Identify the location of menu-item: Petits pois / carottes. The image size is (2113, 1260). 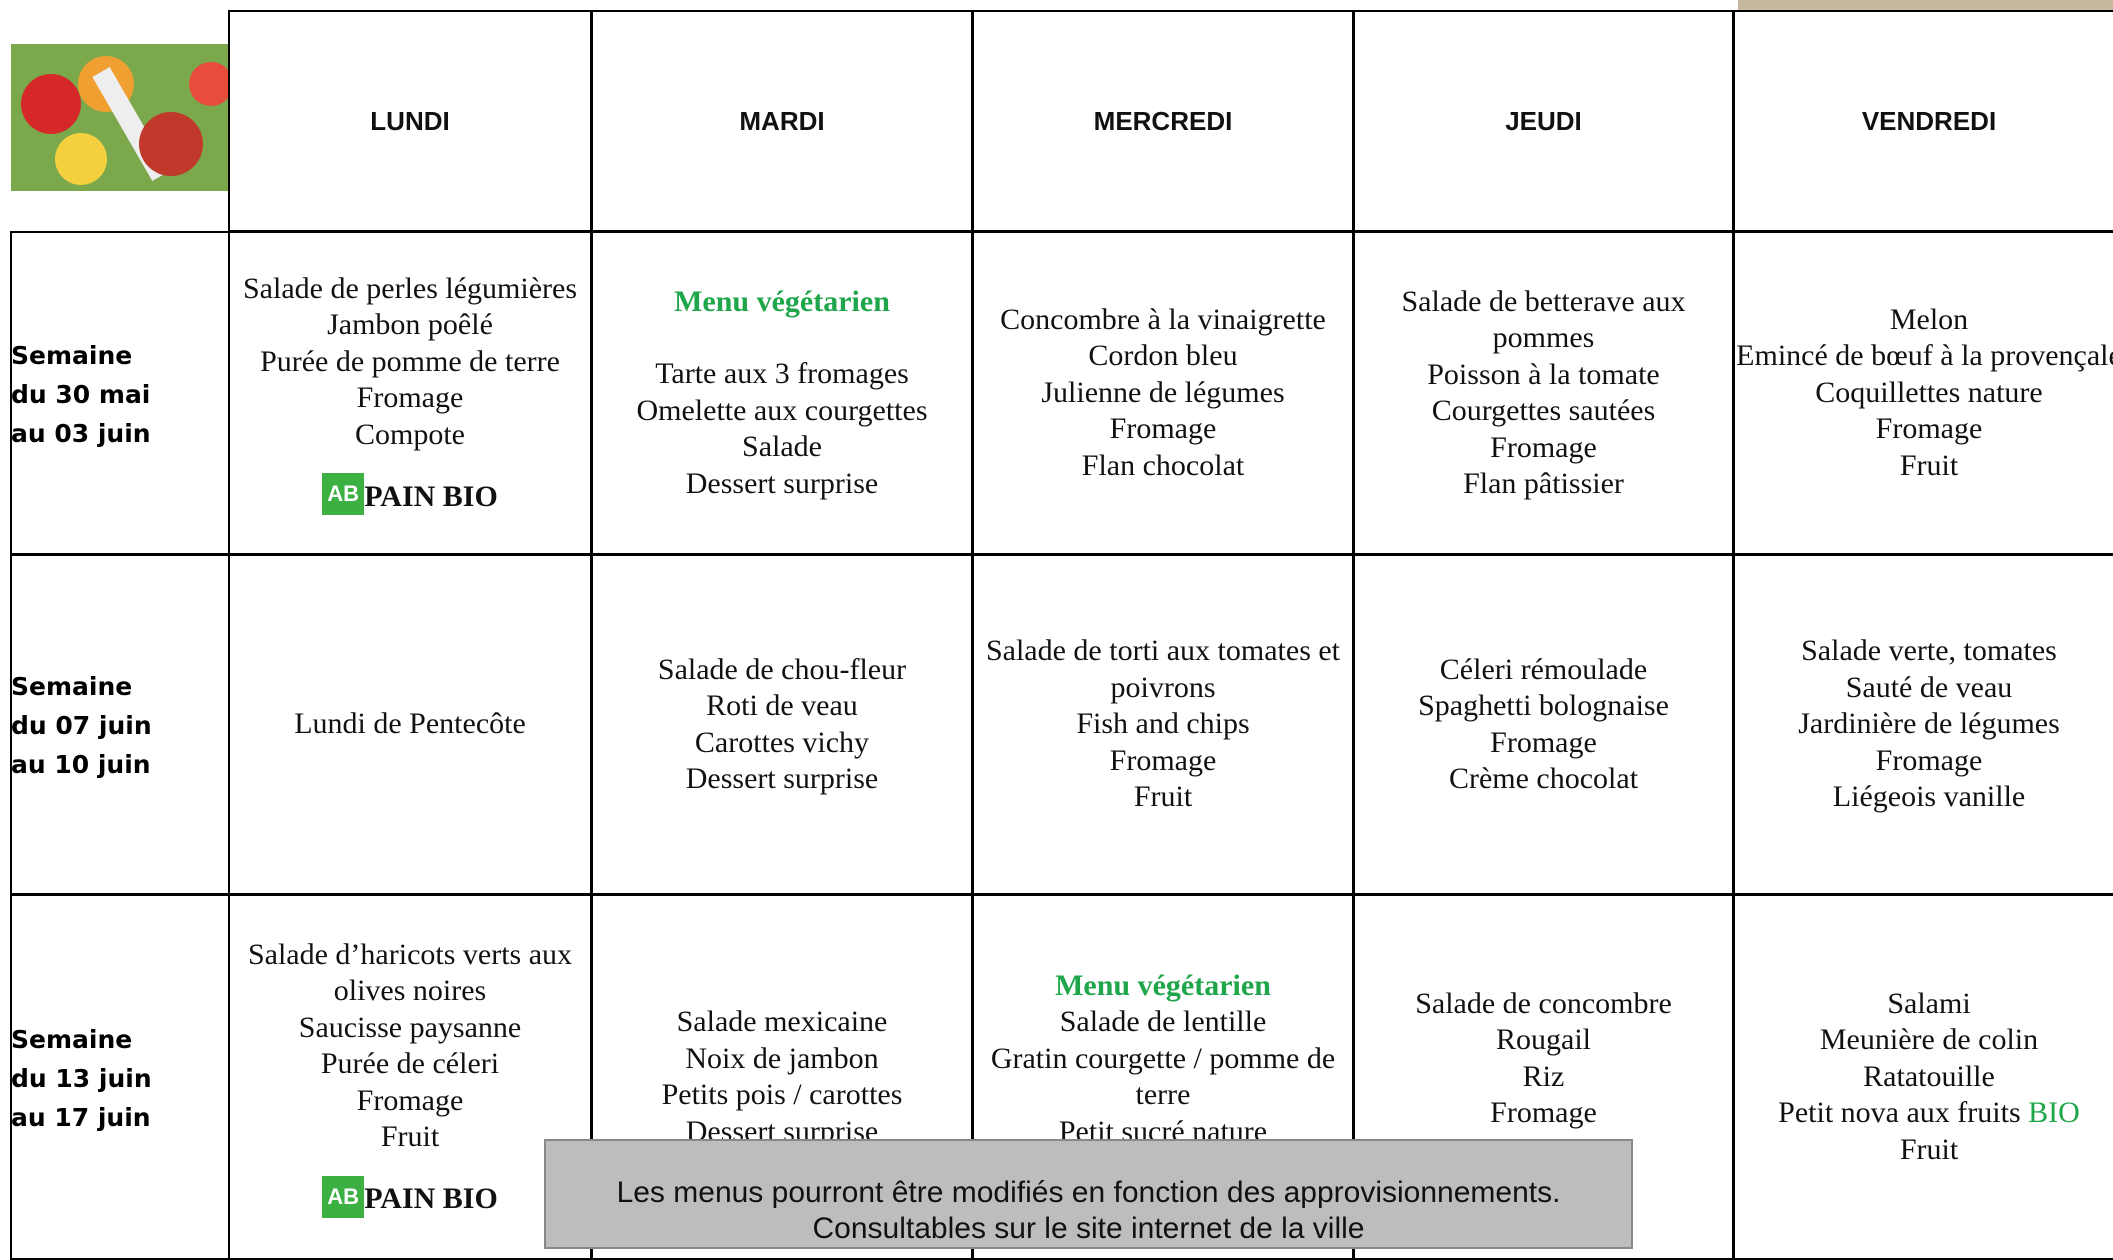
(782, 1094).